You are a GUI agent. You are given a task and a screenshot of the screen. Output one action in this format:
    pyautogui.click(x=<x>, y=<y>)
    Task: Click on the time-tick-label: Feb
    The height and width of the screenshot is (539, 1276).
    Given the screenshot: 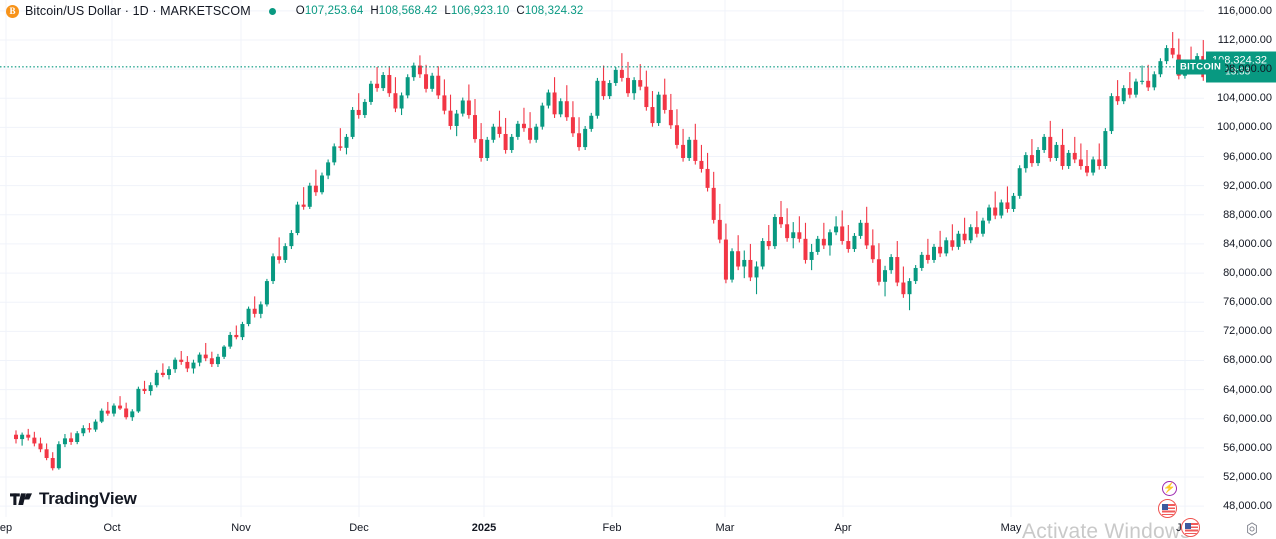 What is the action you would take?
    pyautogui.click(x=612, y=528)
    